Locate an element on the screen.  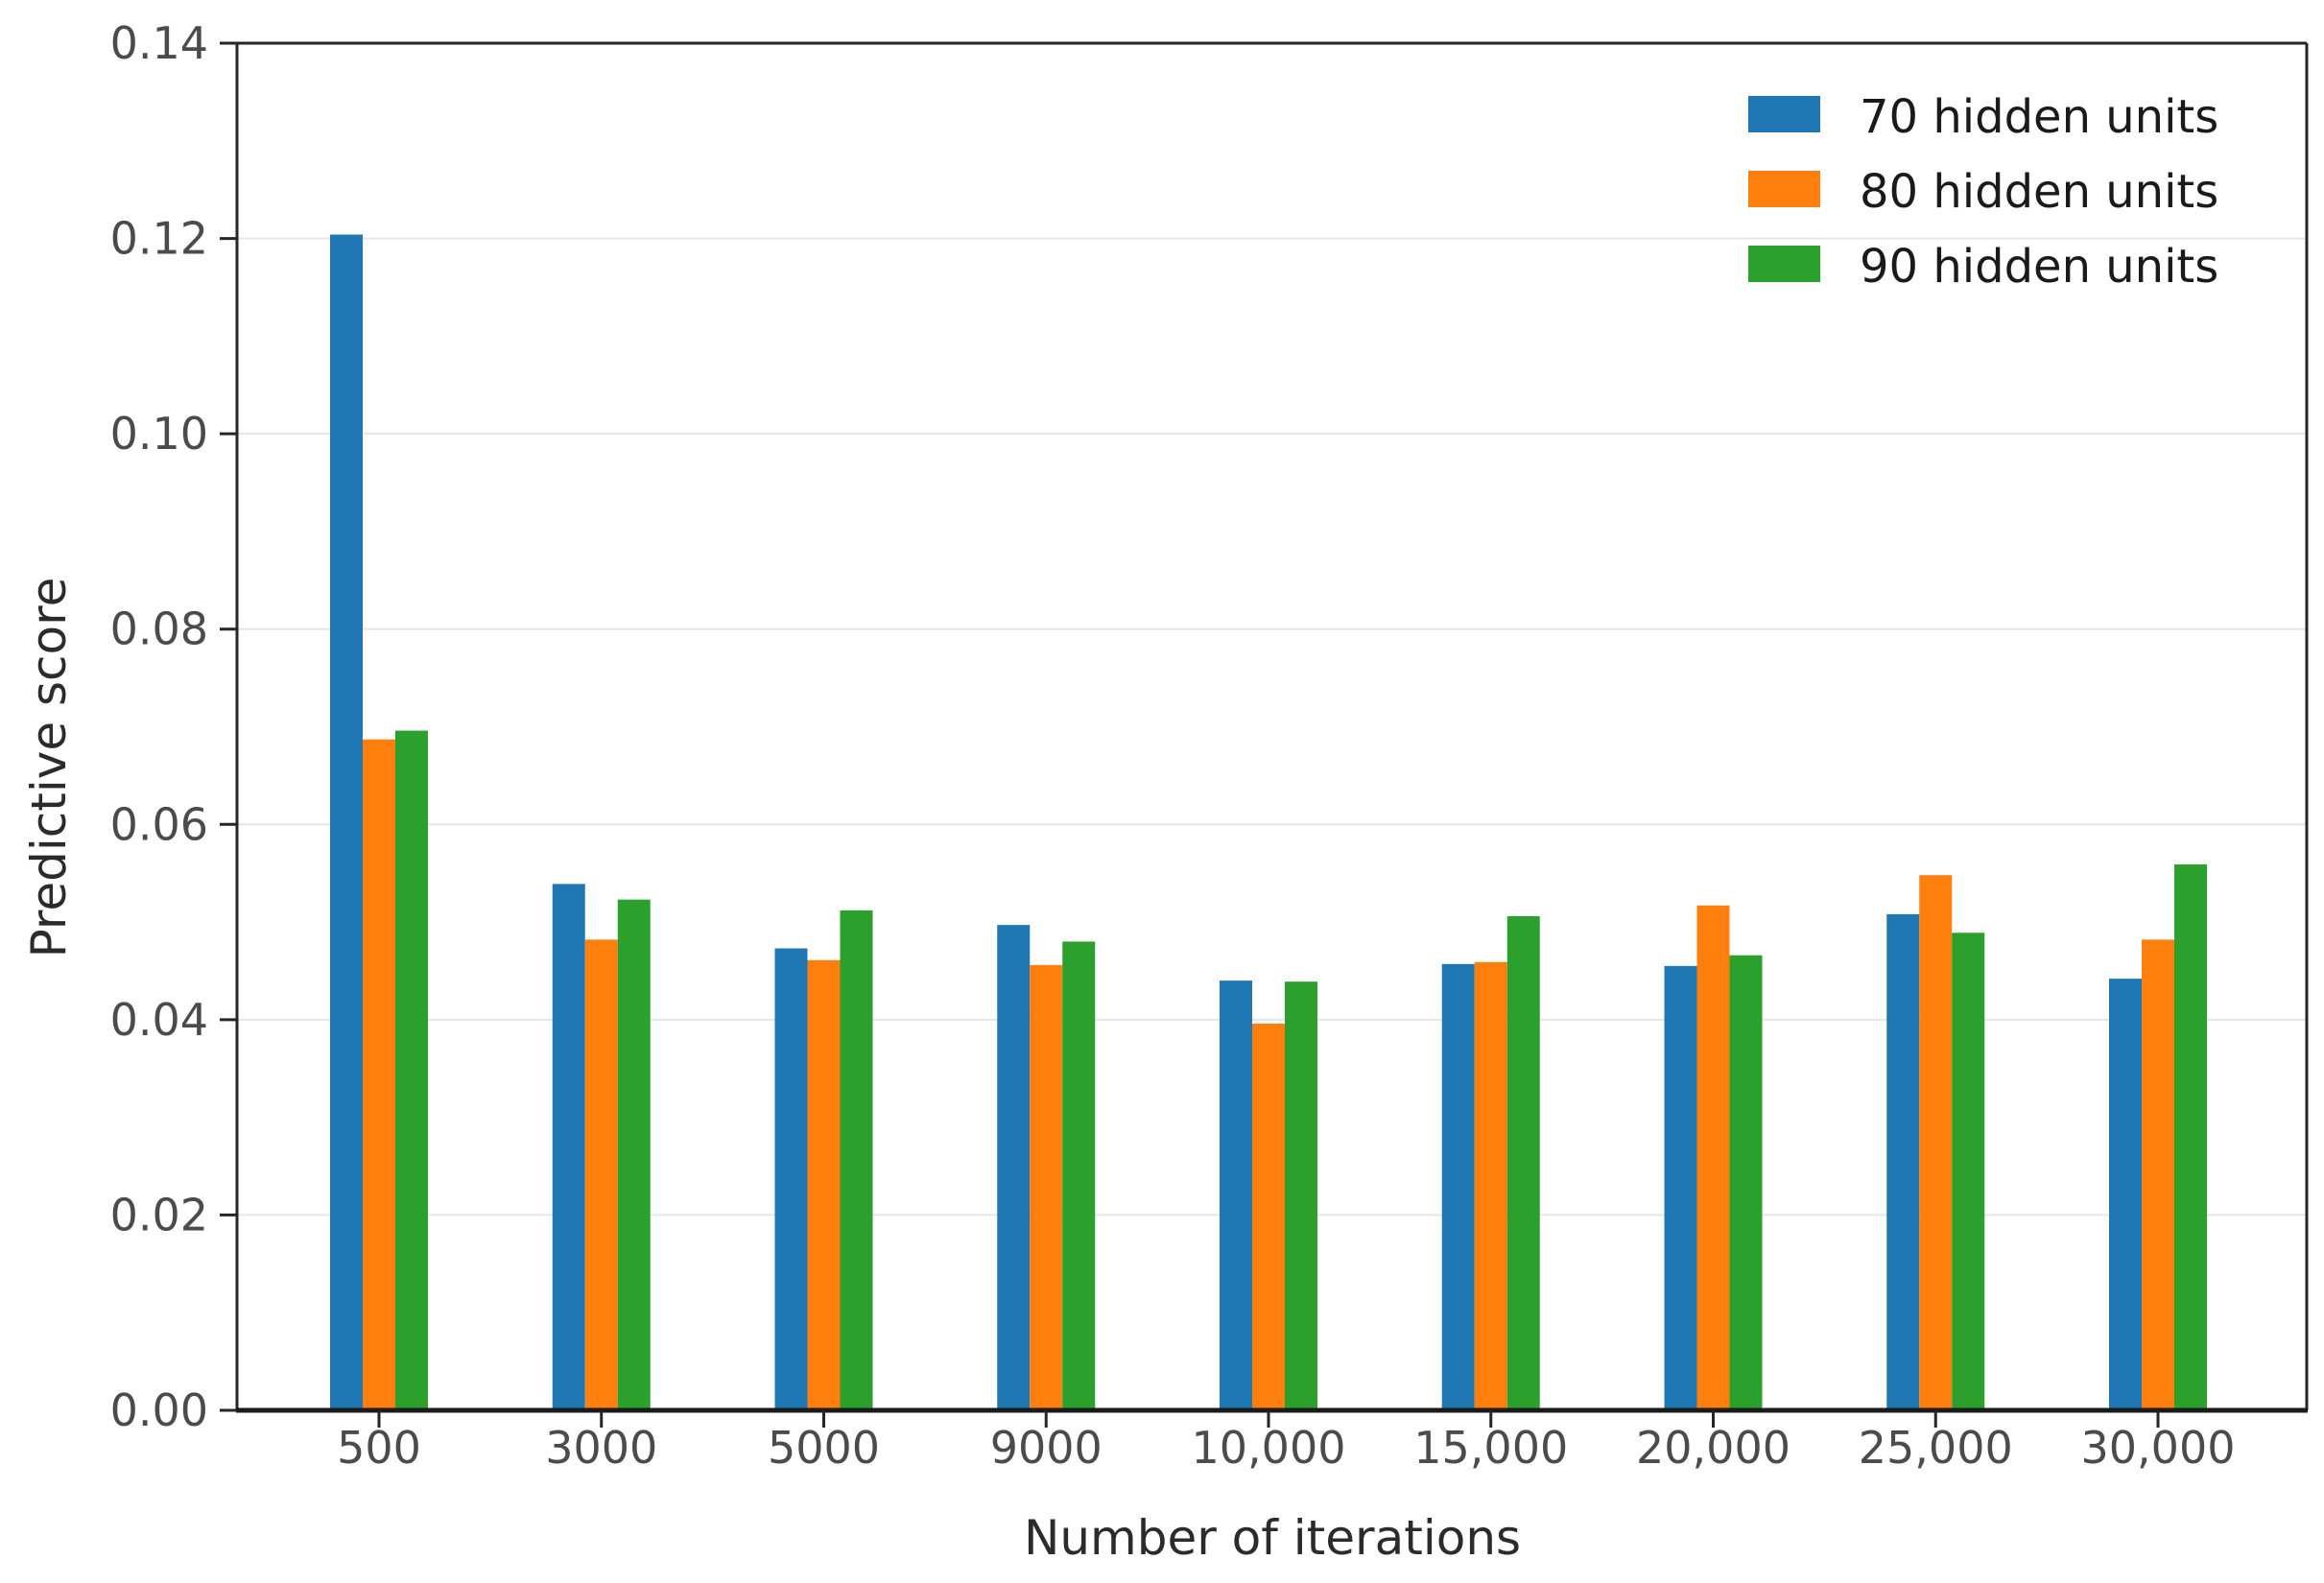
legend-label-70-hidden-units: 70 hidden units is located at coordinates (2039, 117).